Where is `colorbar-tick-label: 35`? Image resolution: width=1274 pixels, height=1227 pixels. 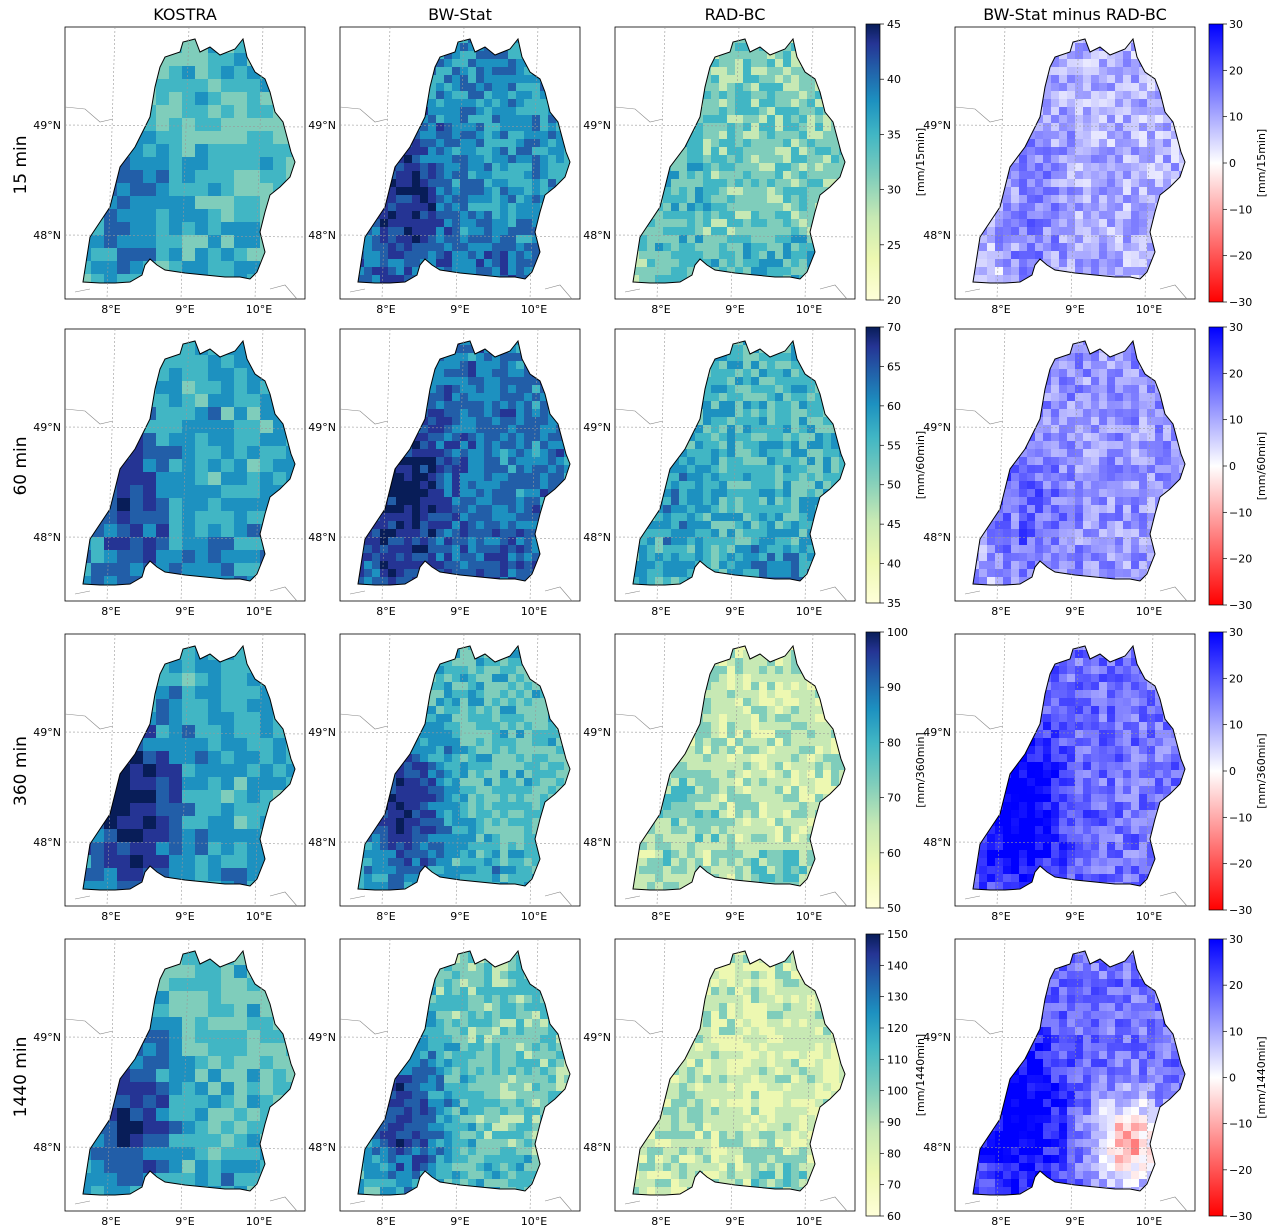
colorbar-tick-label: 35 is located at coordinates (894, 603).